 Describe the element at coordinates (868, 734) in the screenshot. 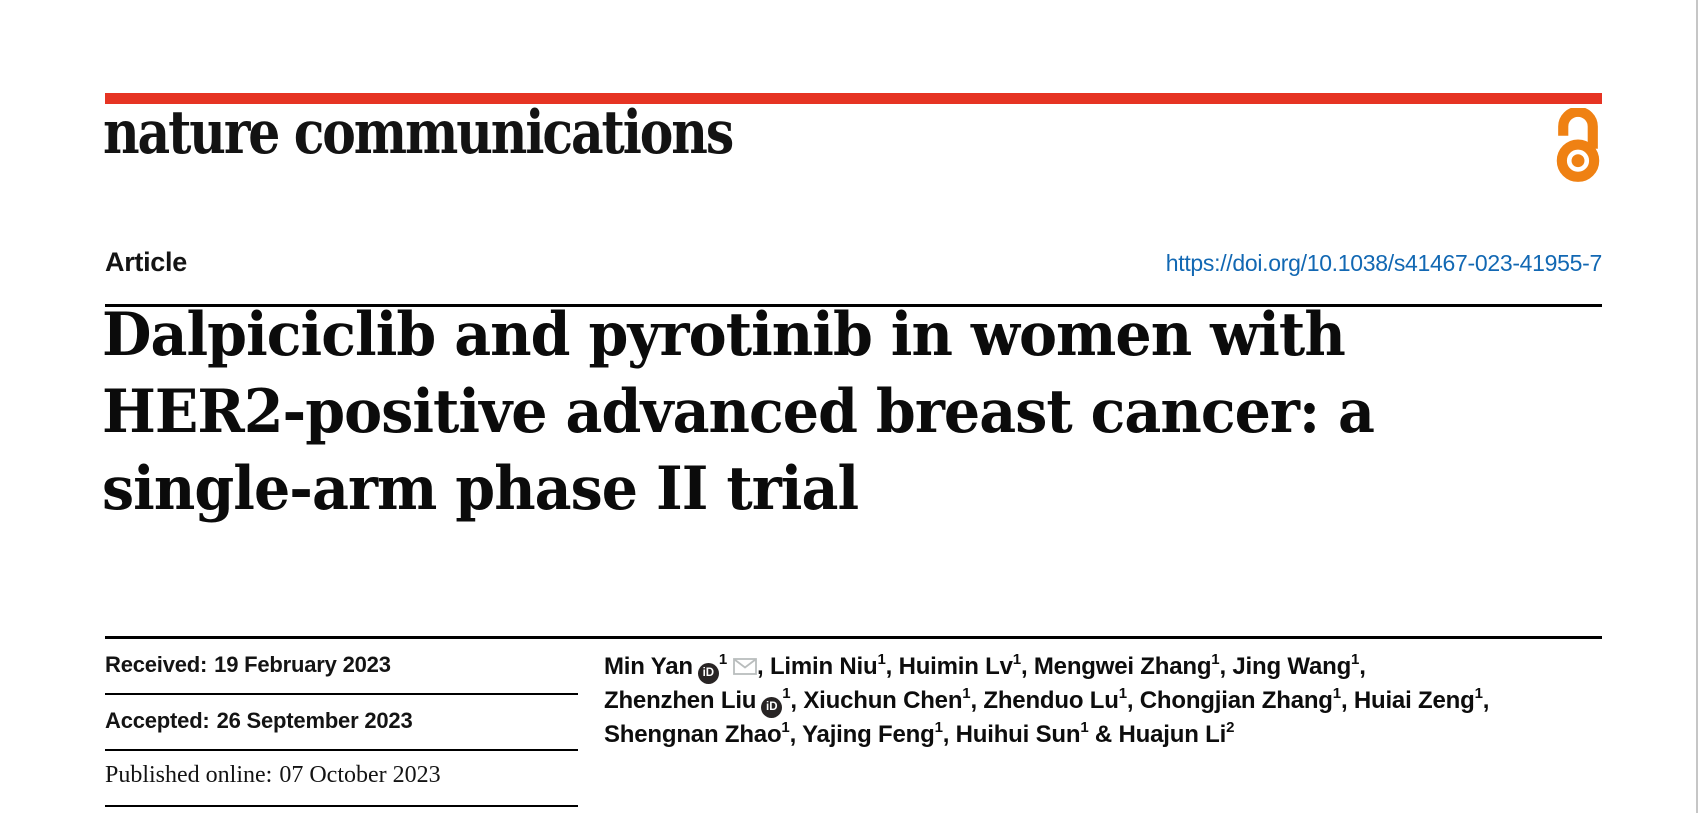

I see `author-name: Yajing Feng` at that location.